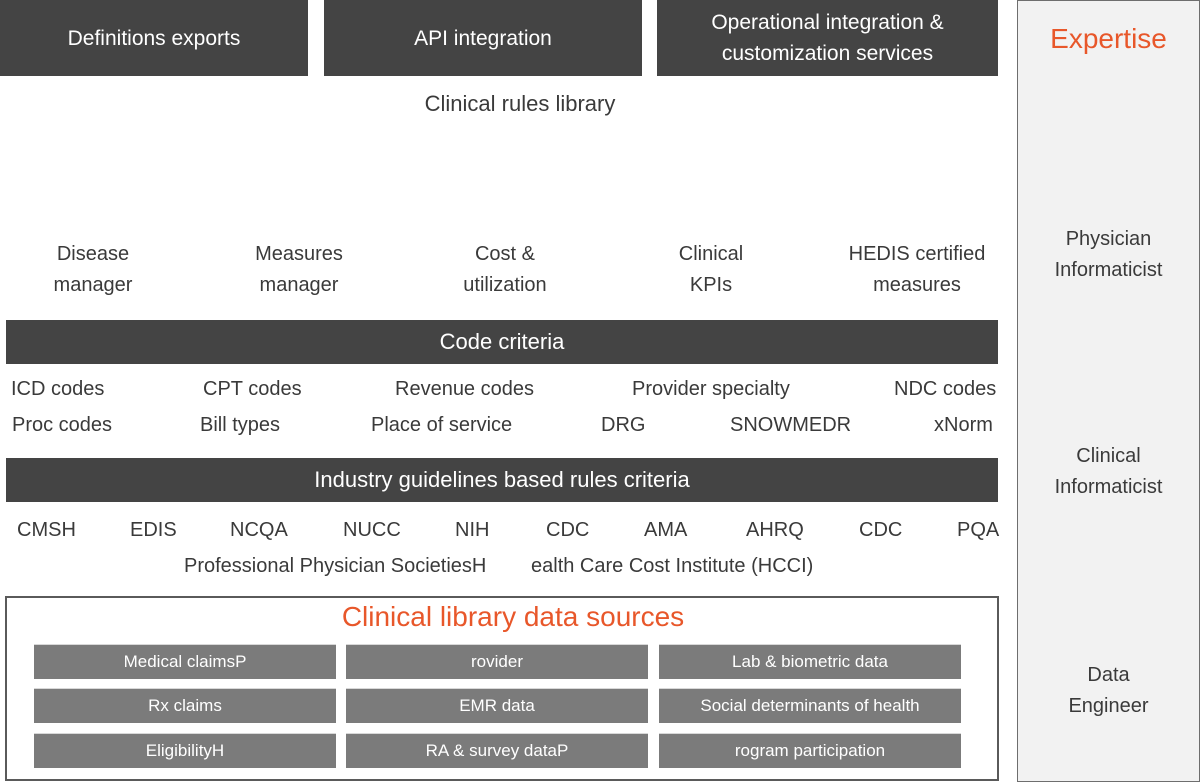 Image resolution: width=1200 pixels, height=782 pixels. What do you see at coordinates (810, 661) in the screenshot?
I see `source-cell: Lab & biometric data` at bounding box center [810, 661].